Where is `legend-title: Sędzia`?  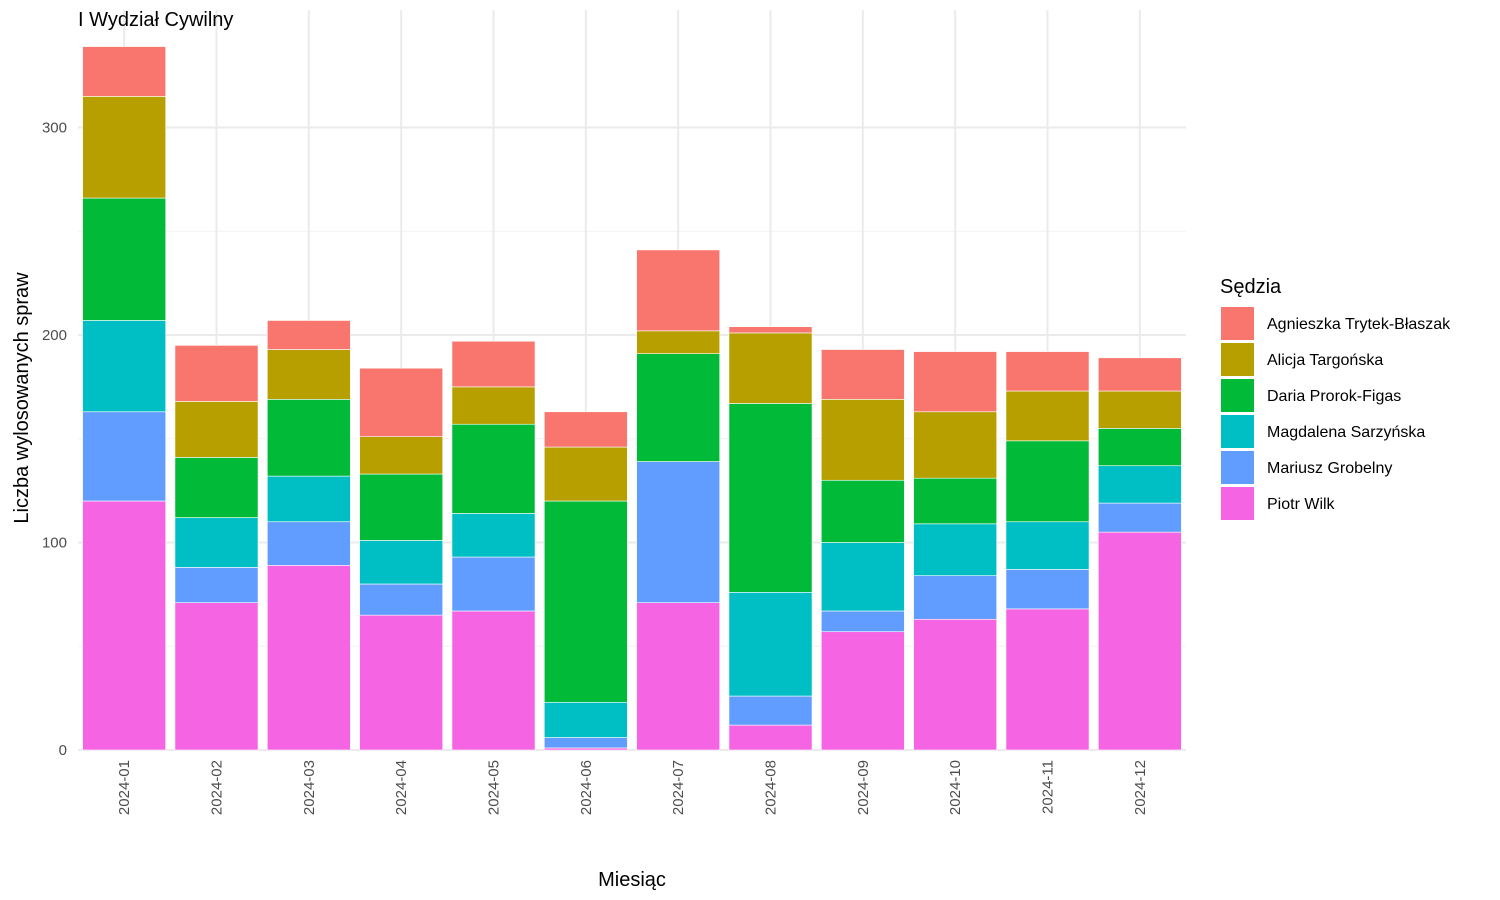
legend-title: Sędzia is located at coordinates (1251, 287).